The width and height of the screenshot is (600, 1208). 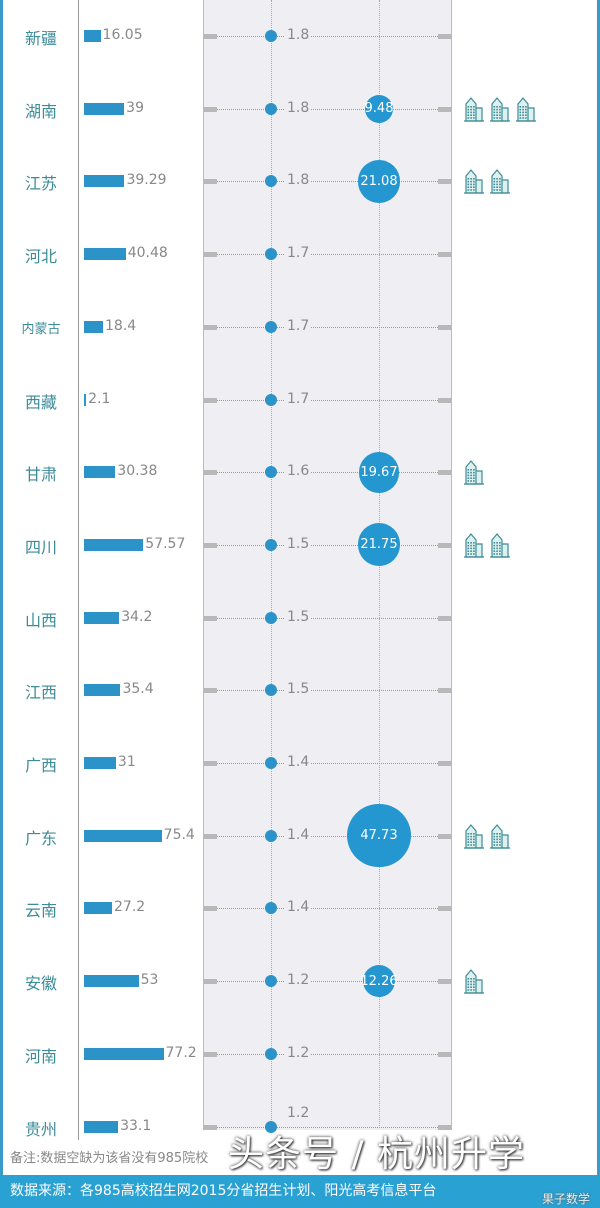 What do you see at coordinates (40, 257) in the screenshot?
I see `province-label: 河北` at bounding box center [40, 257].